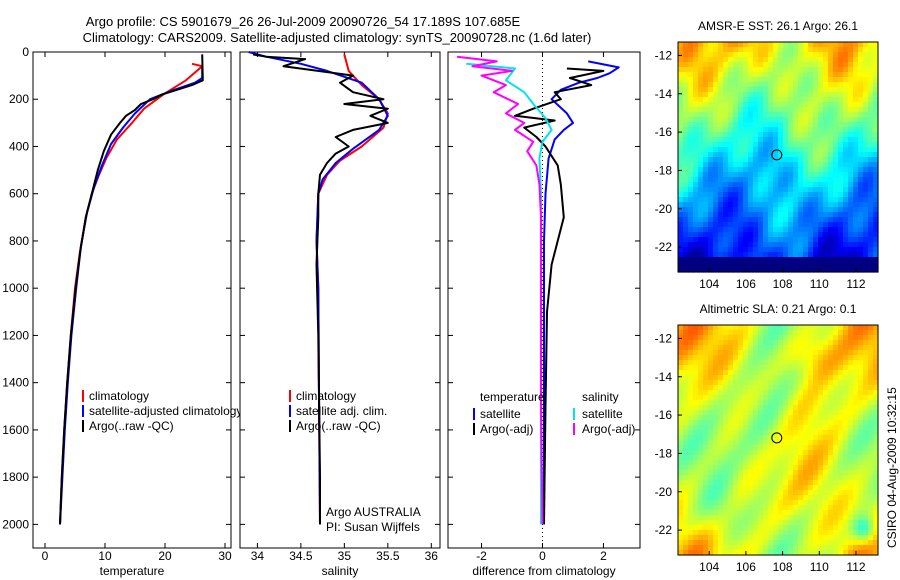 This screenshot has height=580, width=900. Describe the element at coordinates (15, 335) in the screenshot. I see `y-tick-label: 1200` at that location.